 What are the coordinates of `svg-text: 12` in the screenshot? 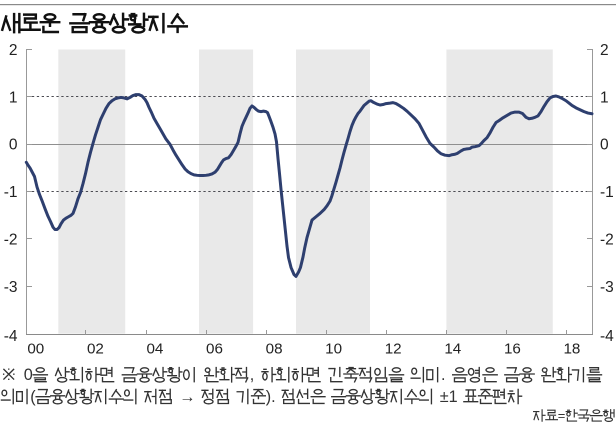 It's located at (393, 349).